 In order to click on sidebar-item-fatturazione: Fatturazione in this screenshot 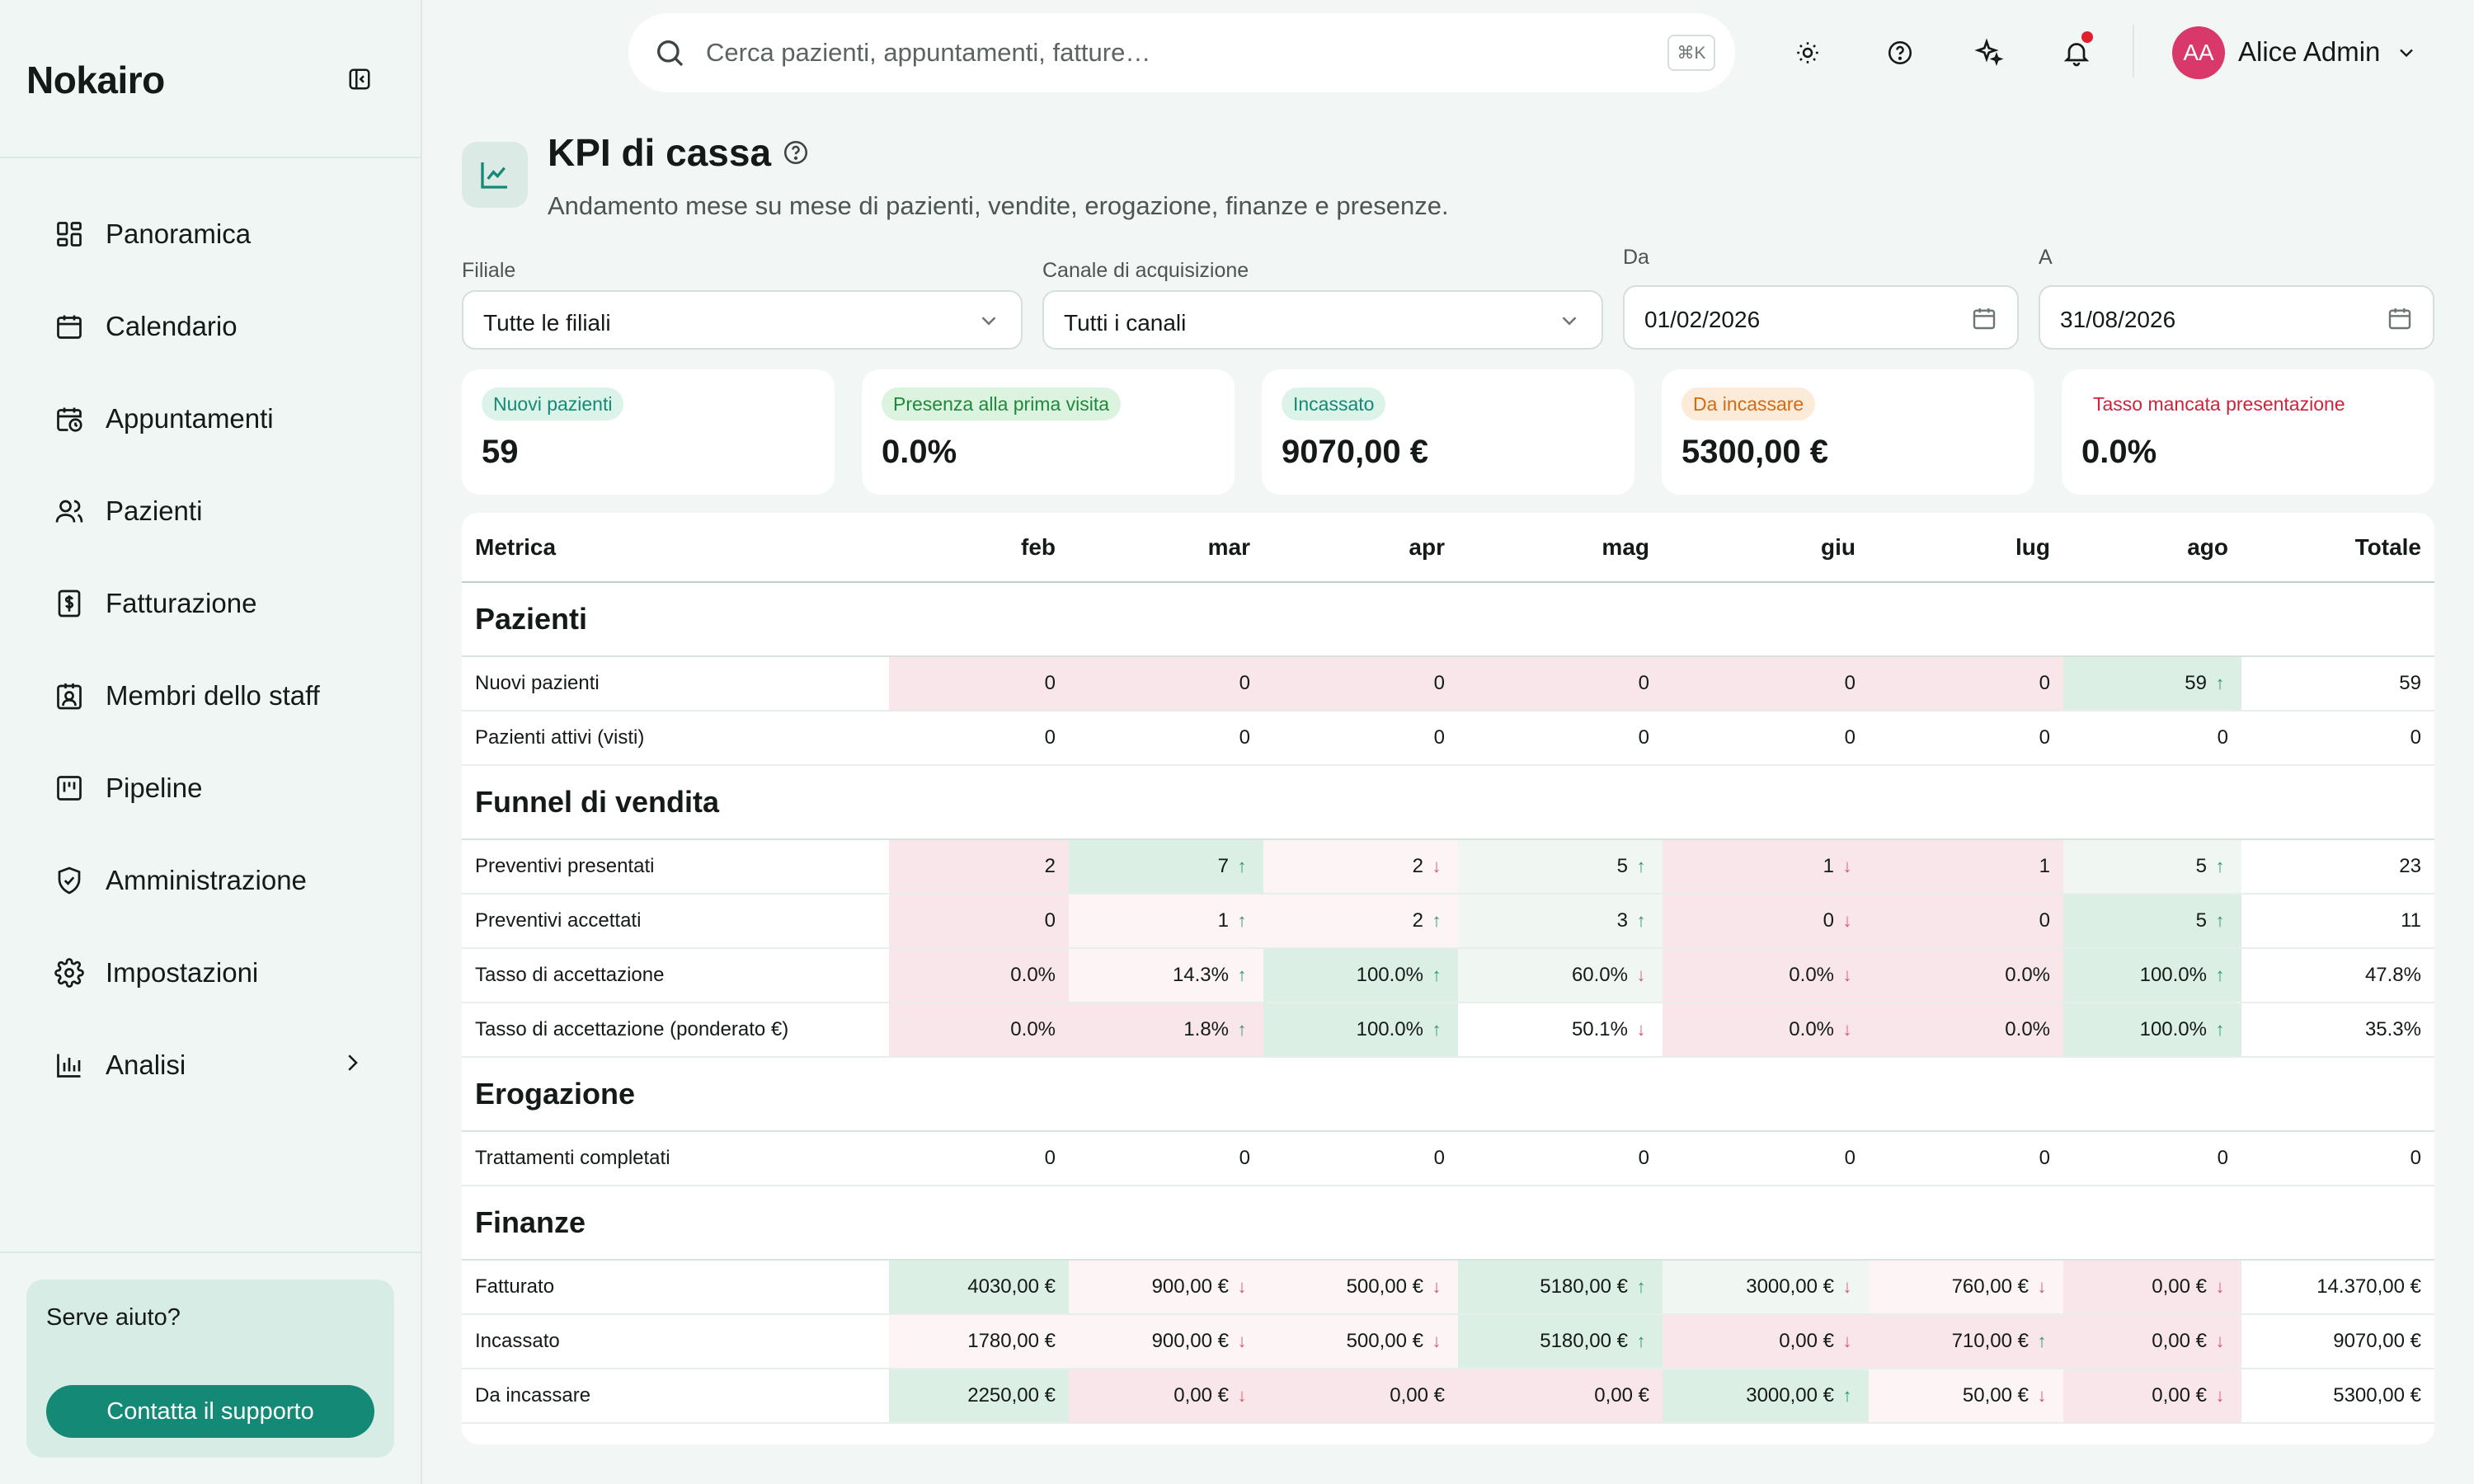, I will do `click(210, 603)`.